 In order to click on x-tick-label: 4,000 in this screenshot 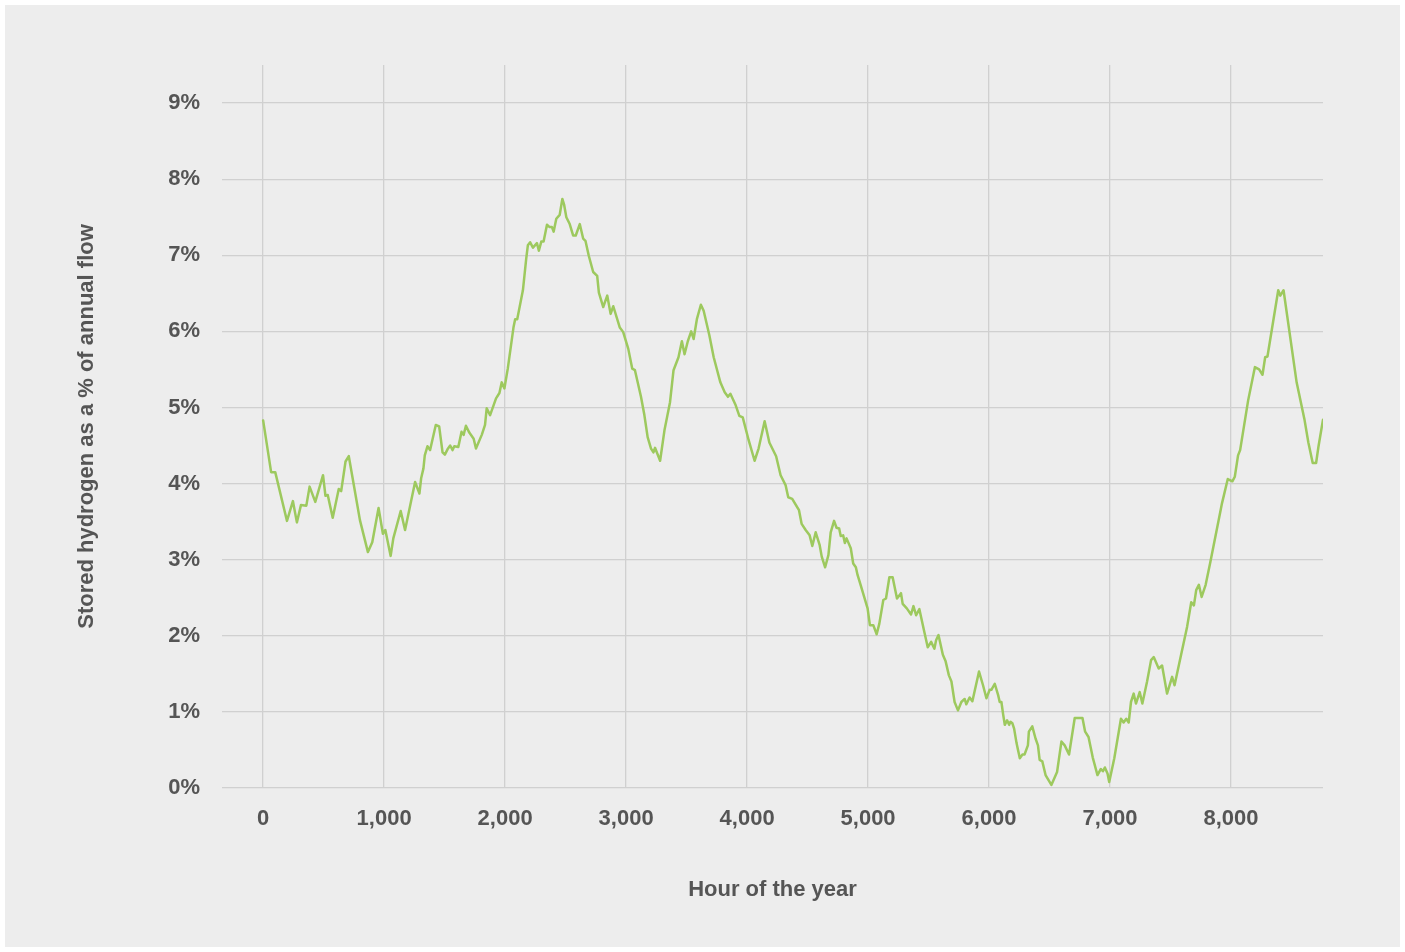, I will do `click(747, 818)`.